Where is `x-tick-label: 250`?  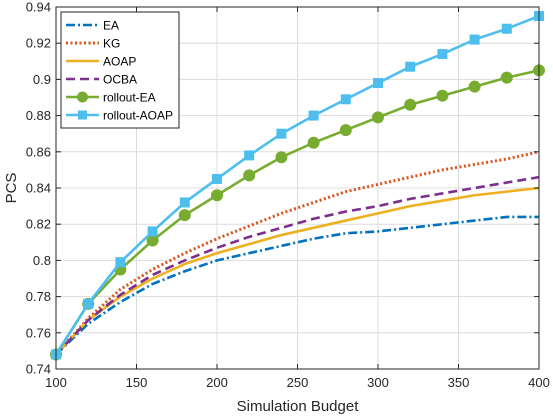 x-tick-label: 250 is located at coordinates (298, 382).